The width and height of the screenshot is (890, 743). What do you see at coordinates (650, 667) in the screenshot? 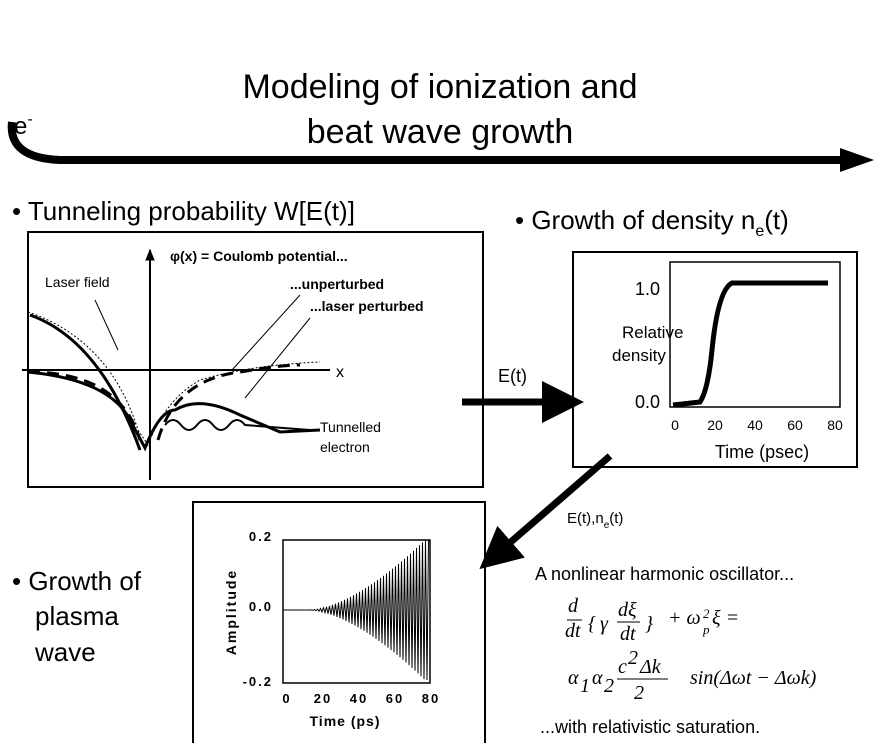
I see `equation-part: Δk` at bounding box center [650, 667].